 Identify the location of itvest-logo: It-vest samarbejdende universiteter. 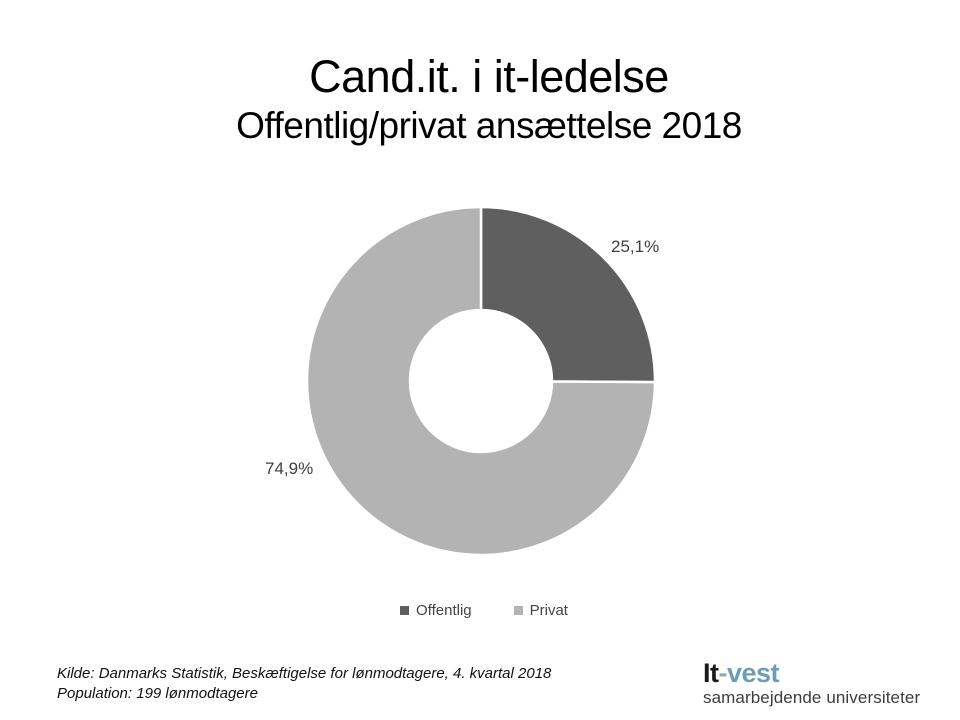
(811, 683).